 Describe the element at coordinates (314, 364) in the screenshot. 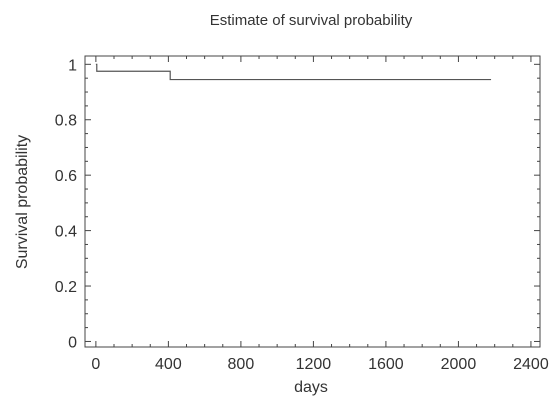

I see `x-tick-label: 1200` at that location.